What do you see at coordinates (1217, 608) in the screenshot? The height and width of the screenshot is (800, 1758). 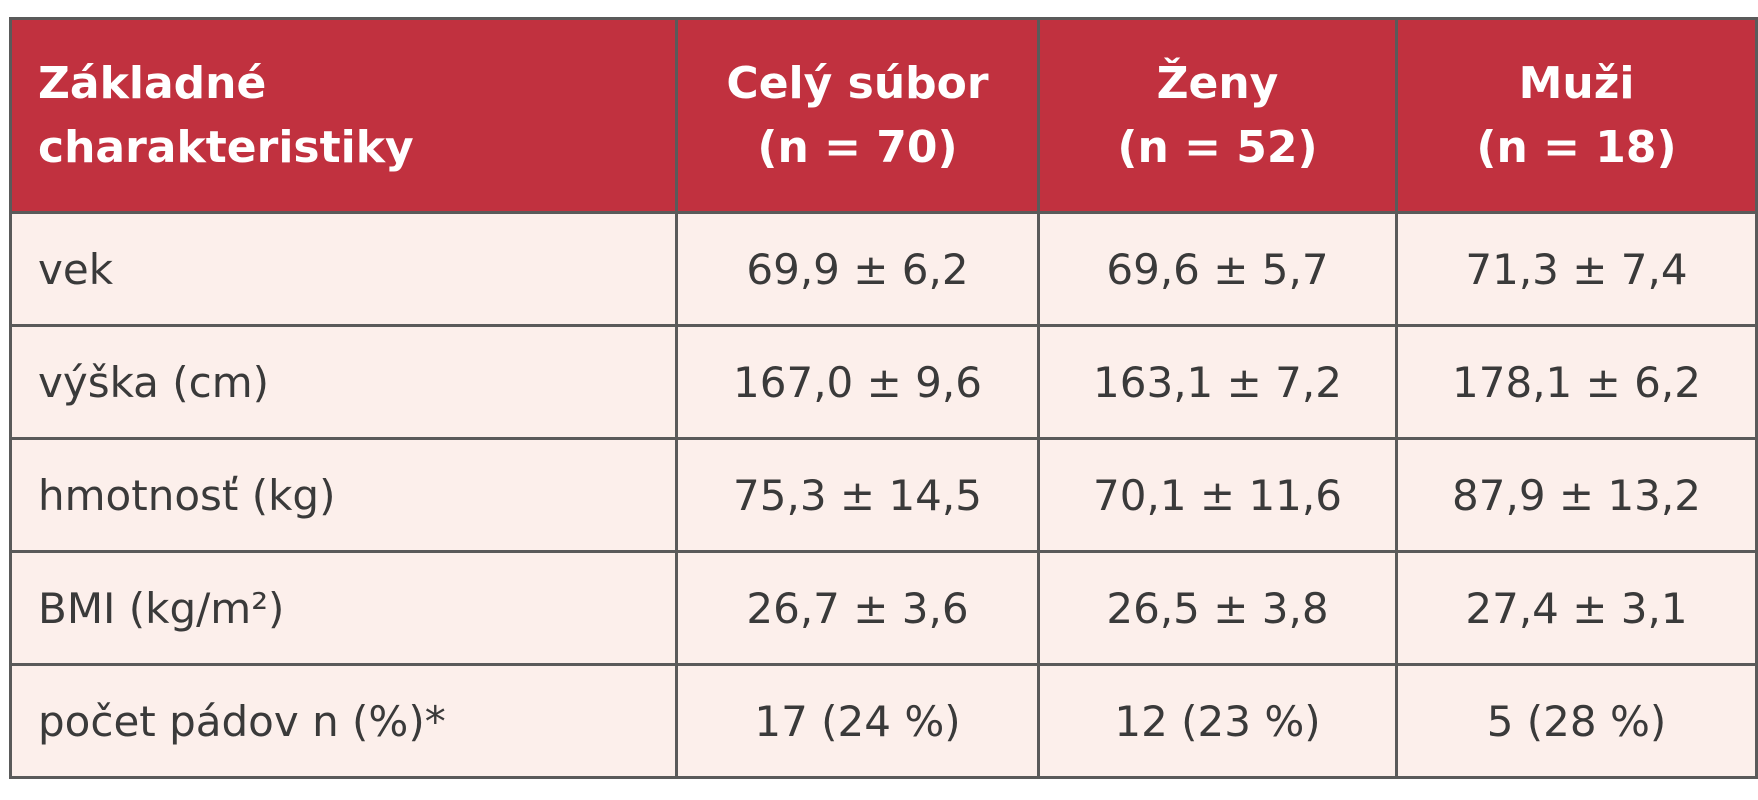 I see `table-cell: 26,5 ± 3,8` at bounding box center [1217, 608].